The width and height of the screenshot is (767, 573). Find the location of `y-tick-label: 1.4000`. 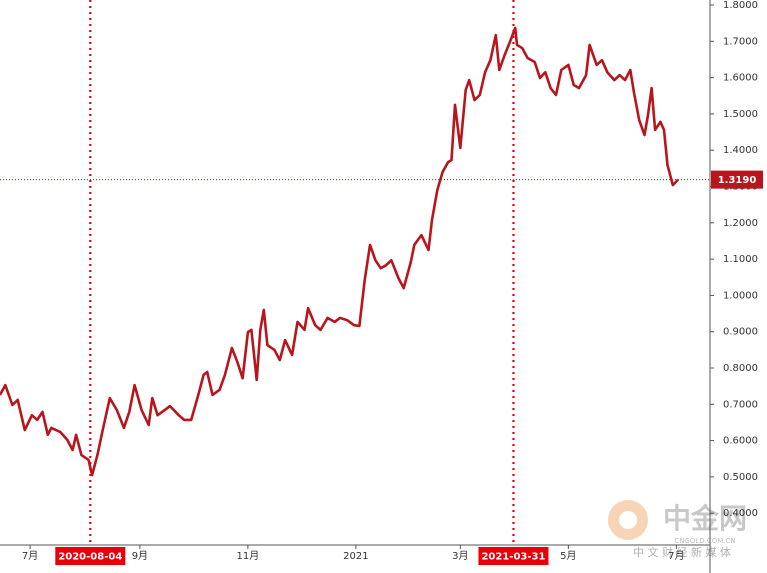

y-tick-label: 1.4000 is located at coordinates (740, 150).